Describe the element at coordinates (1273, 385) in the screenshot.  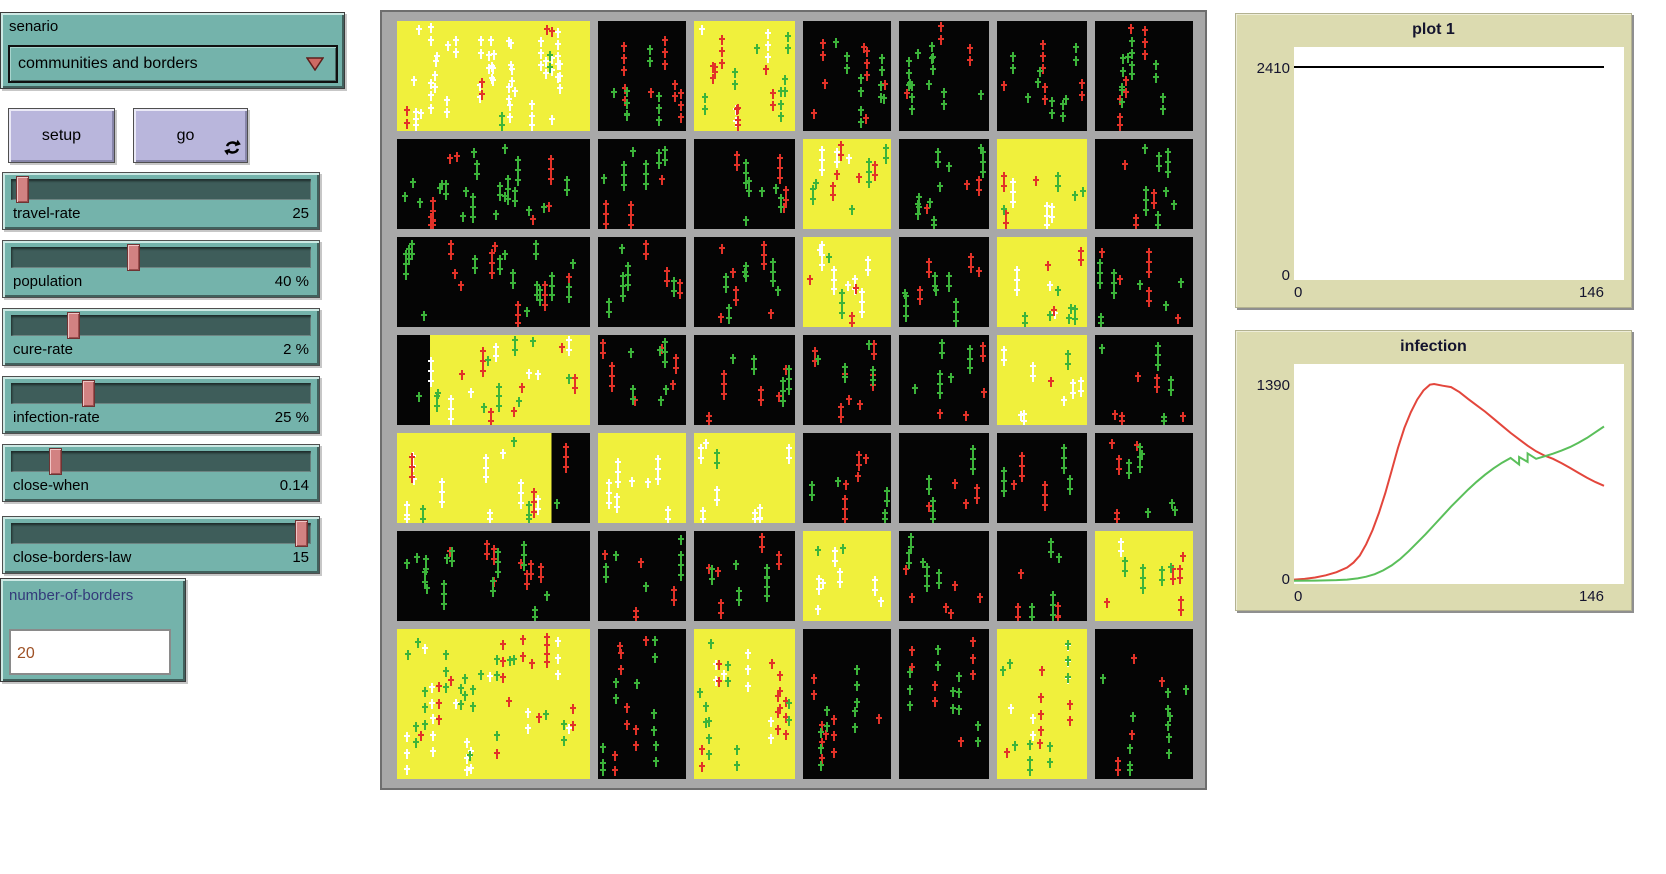
I see `y-axis-max-label: 1390` at that location.